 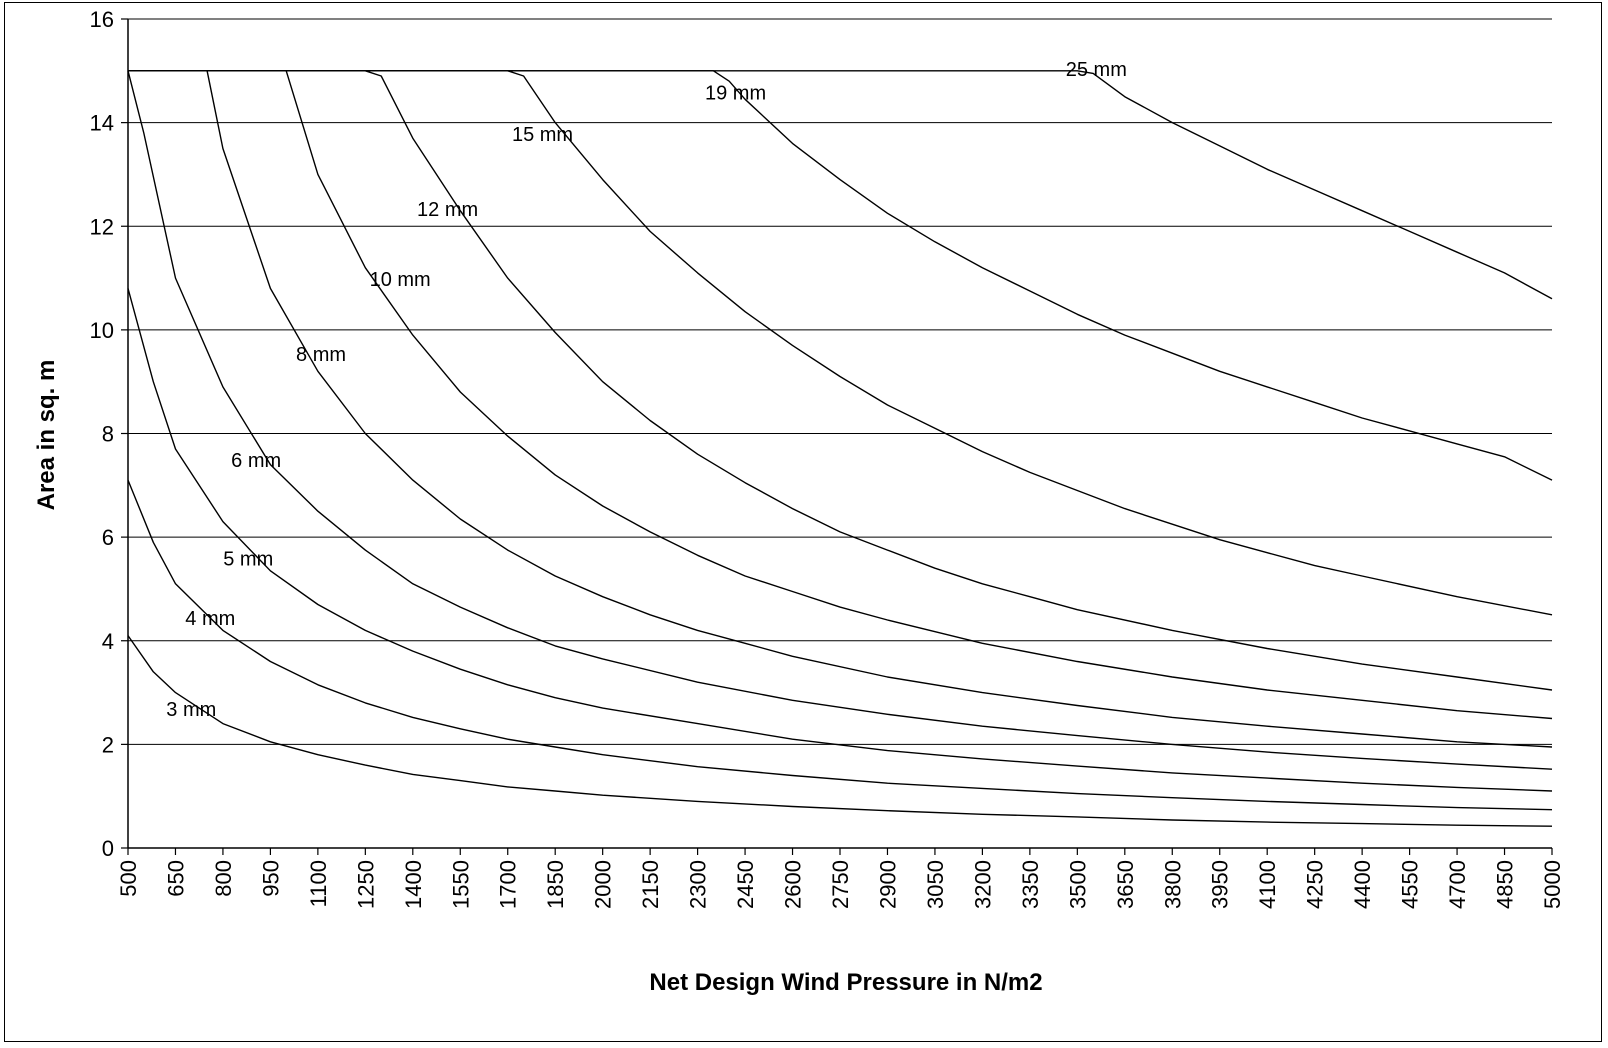 I want to click on x-tick-label-4400: 4400, so click(x=1362, y=884).